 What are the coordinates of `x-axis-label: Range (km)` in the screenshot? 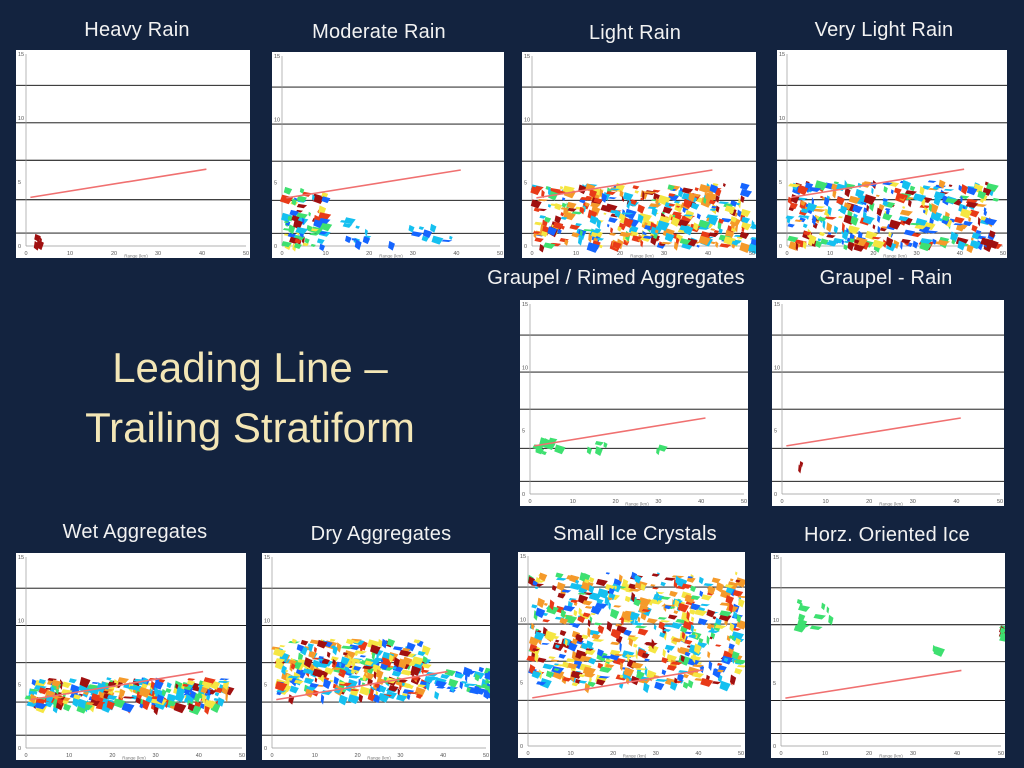 It's located at (635, 756).